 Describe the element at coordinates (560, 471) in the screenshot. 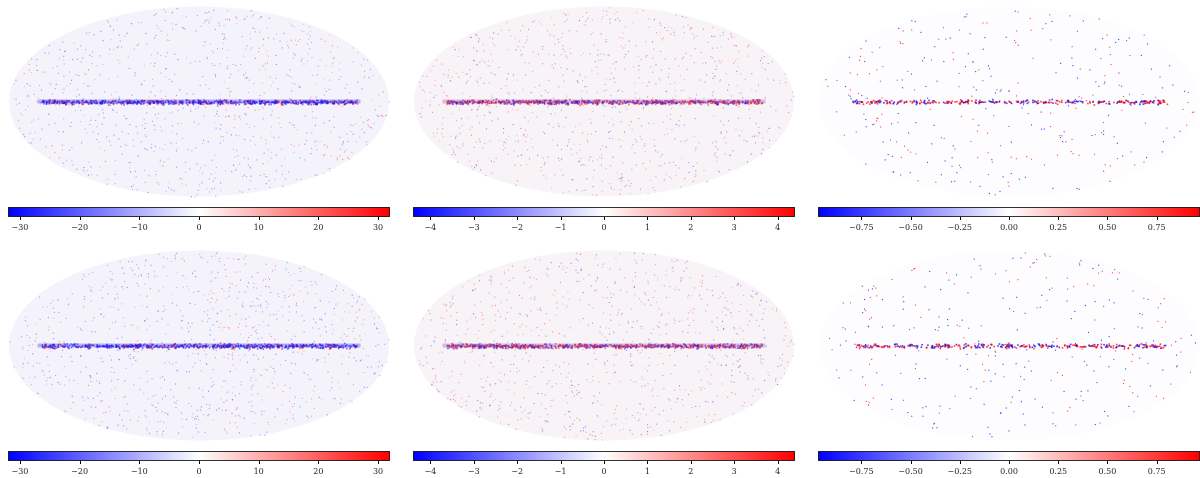

I see `colorbar-tick-label: −1` at that location.